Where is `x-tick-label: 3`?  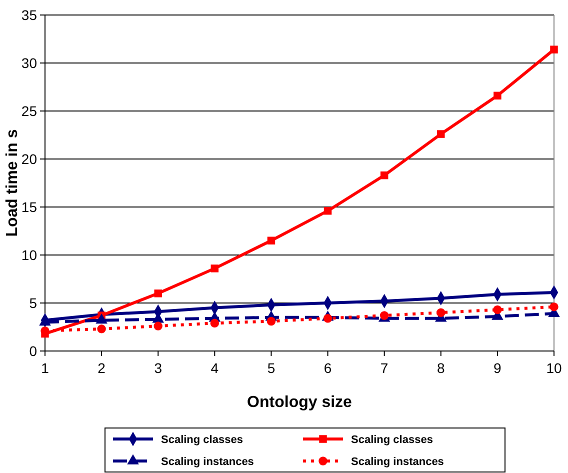
x-tick-label: 3 is located at coordinates (158, 368).